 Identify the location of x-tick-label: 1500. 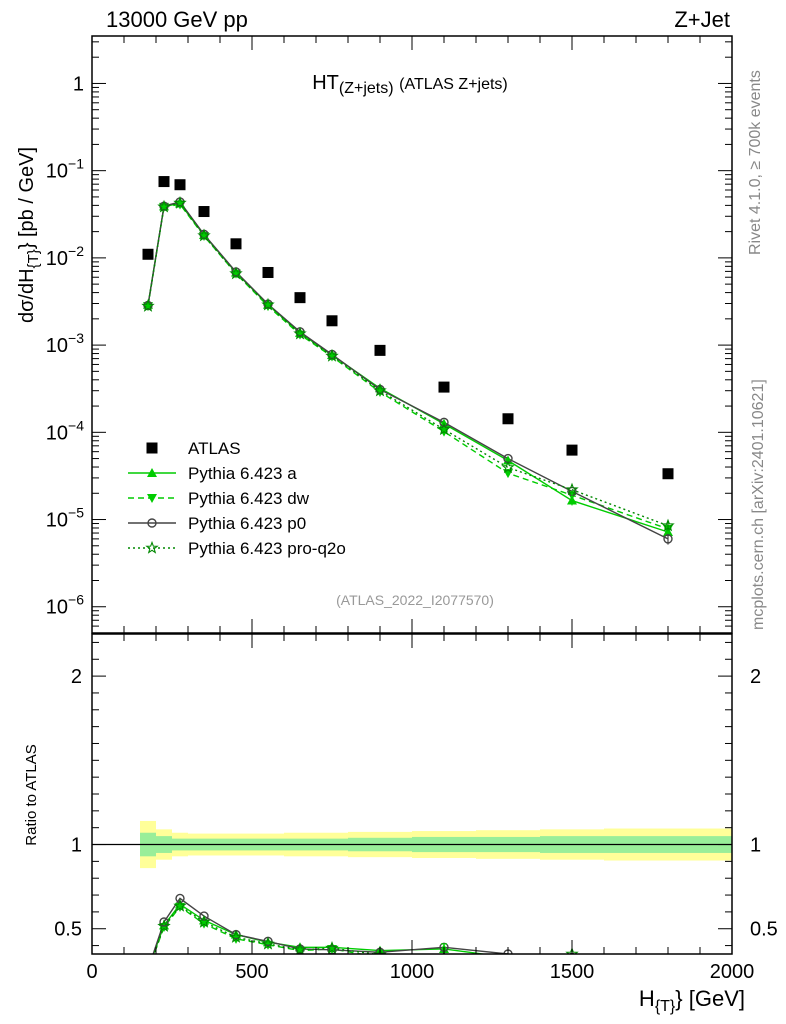
(572, 972).